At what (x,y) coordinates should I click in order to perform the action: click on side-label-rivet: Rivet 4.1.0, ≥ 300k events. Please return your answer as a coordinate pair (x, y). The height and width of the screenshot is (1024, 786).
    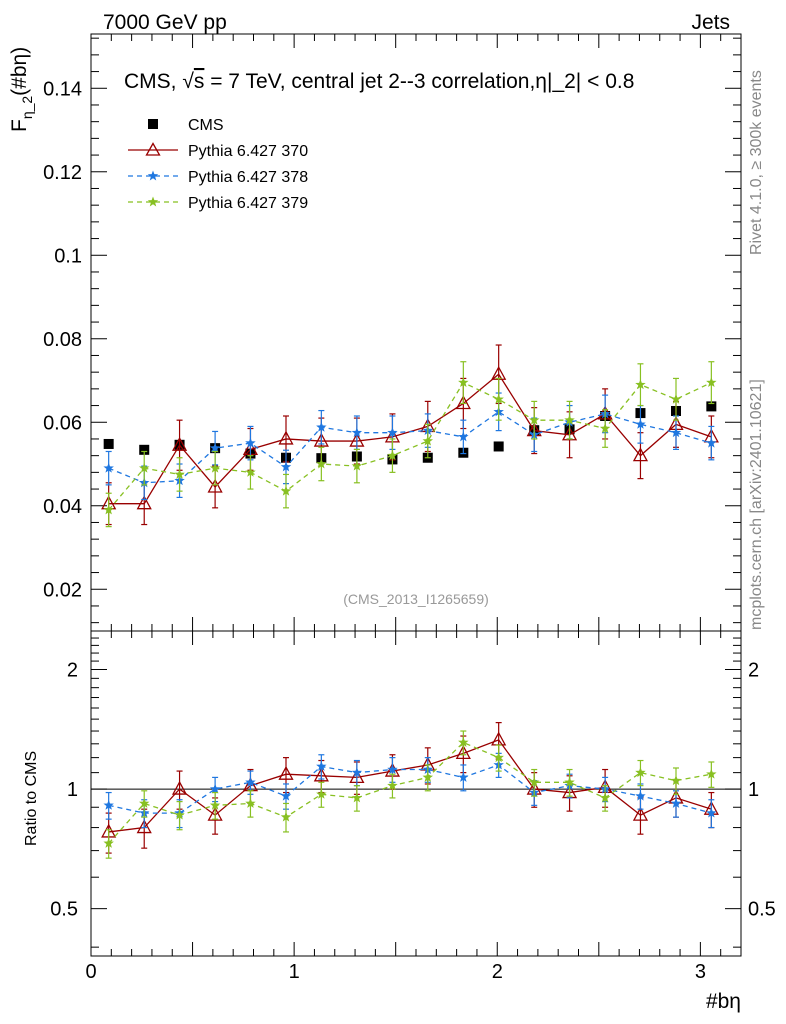
    Looking at the image, I should click on (756, 162).